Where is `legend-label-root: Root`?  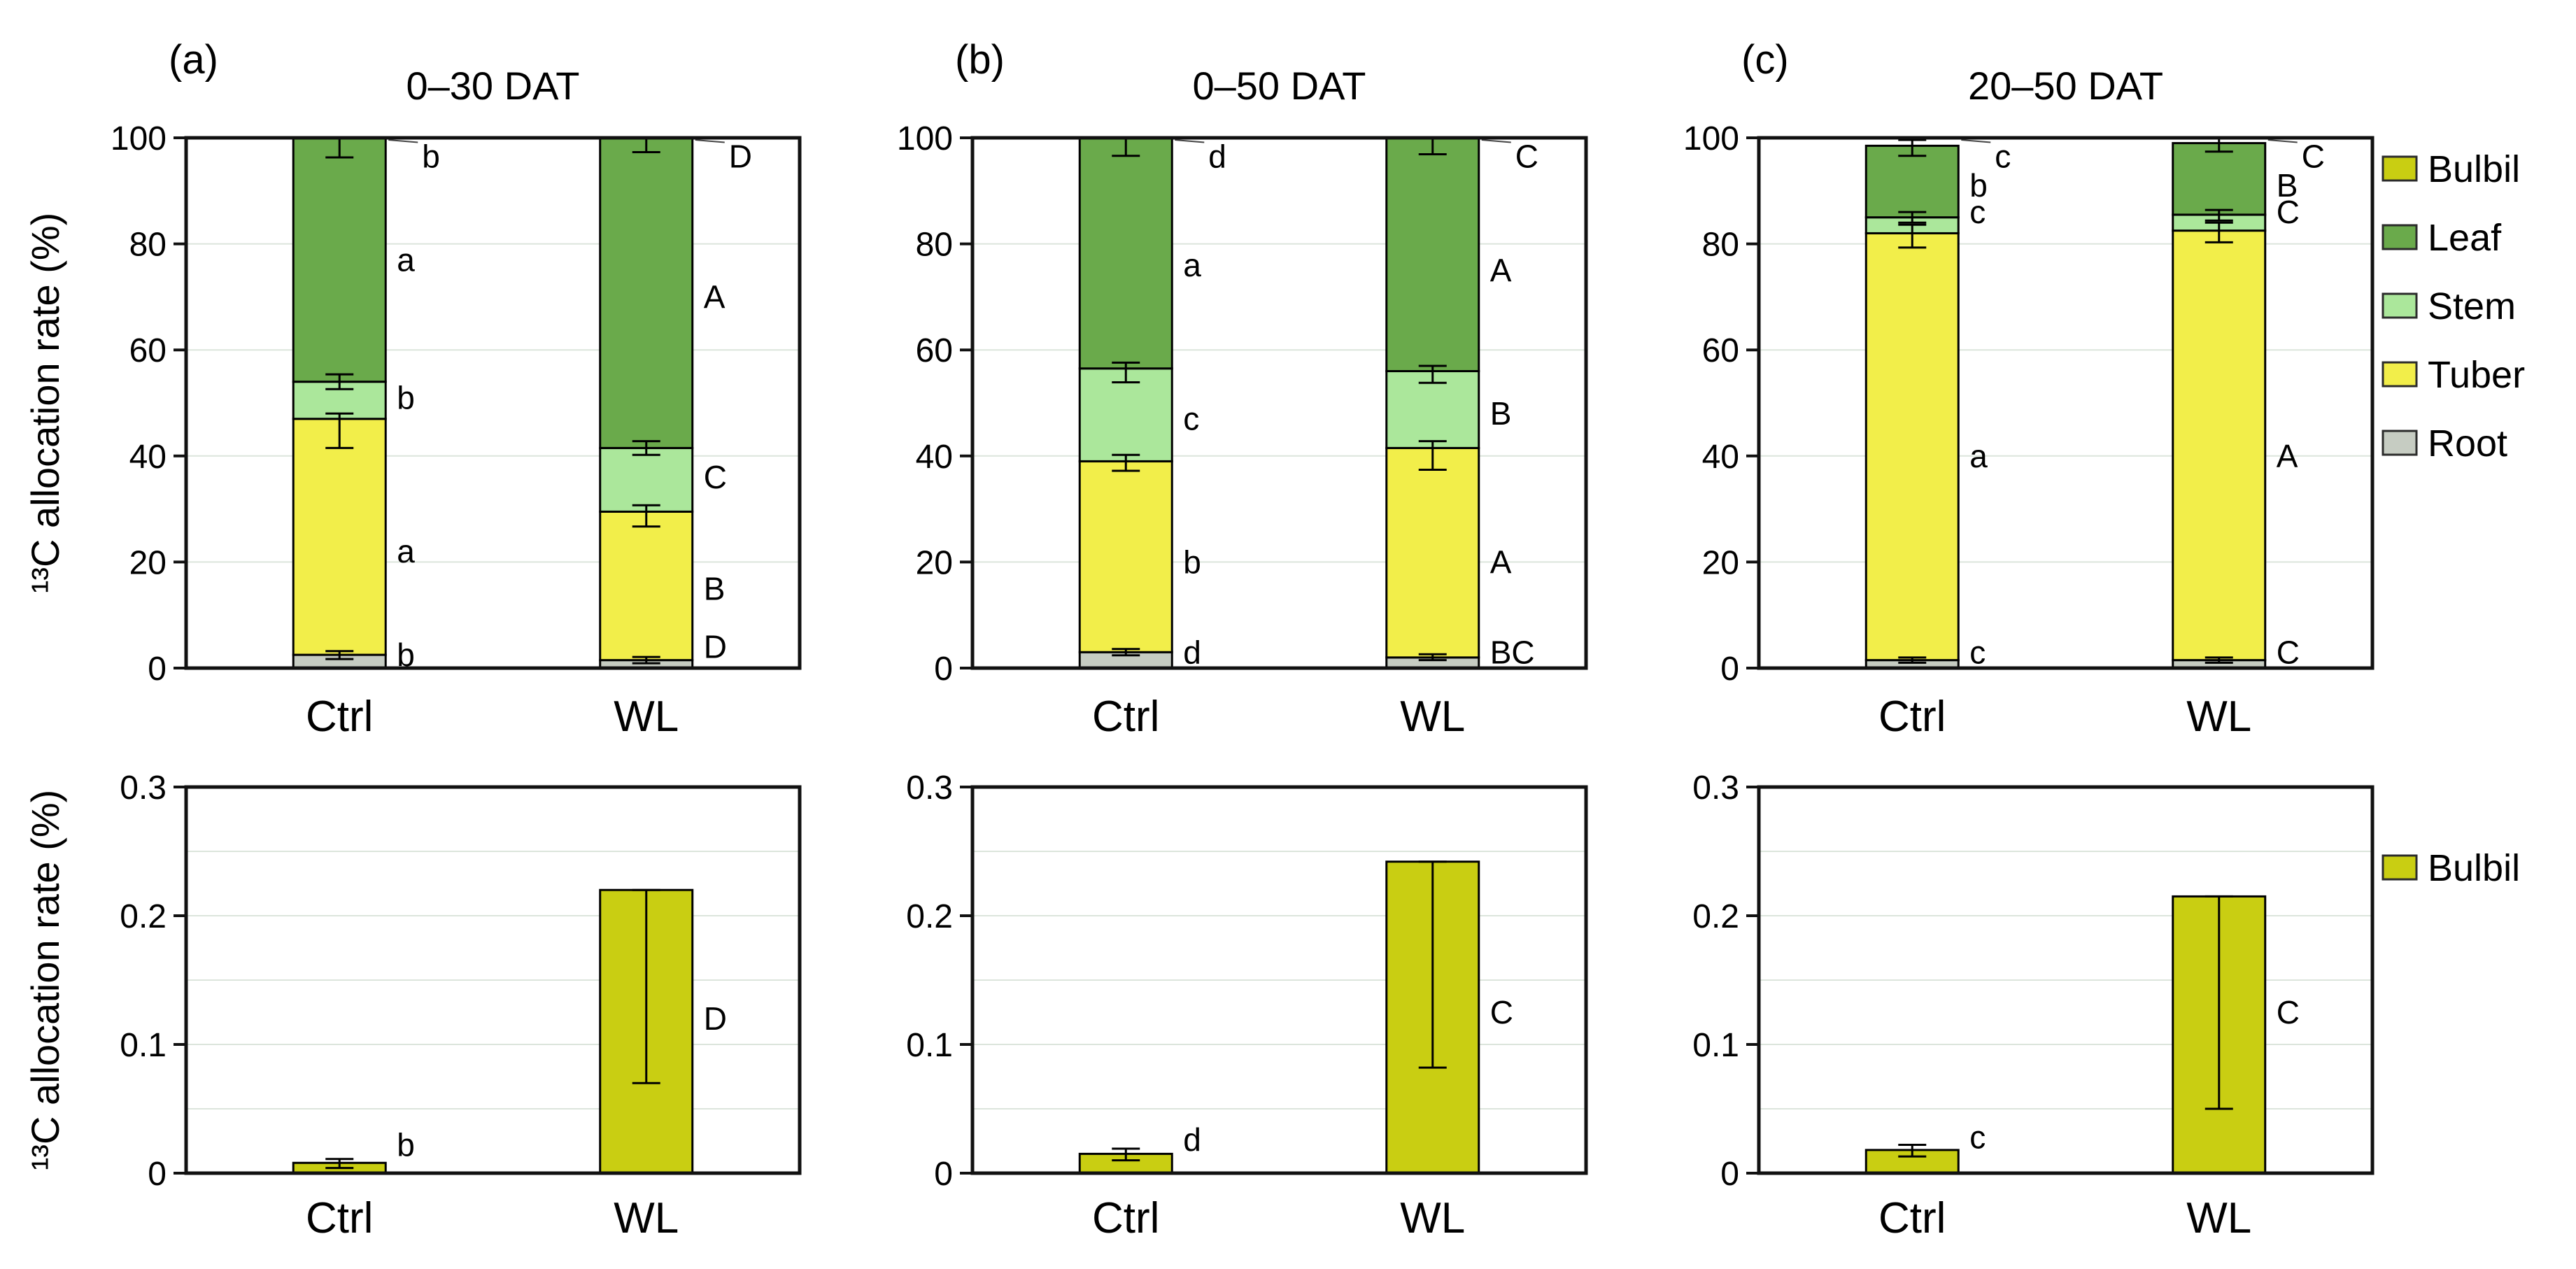
legend-label-root: Root is located at coordinates (2467, 444).